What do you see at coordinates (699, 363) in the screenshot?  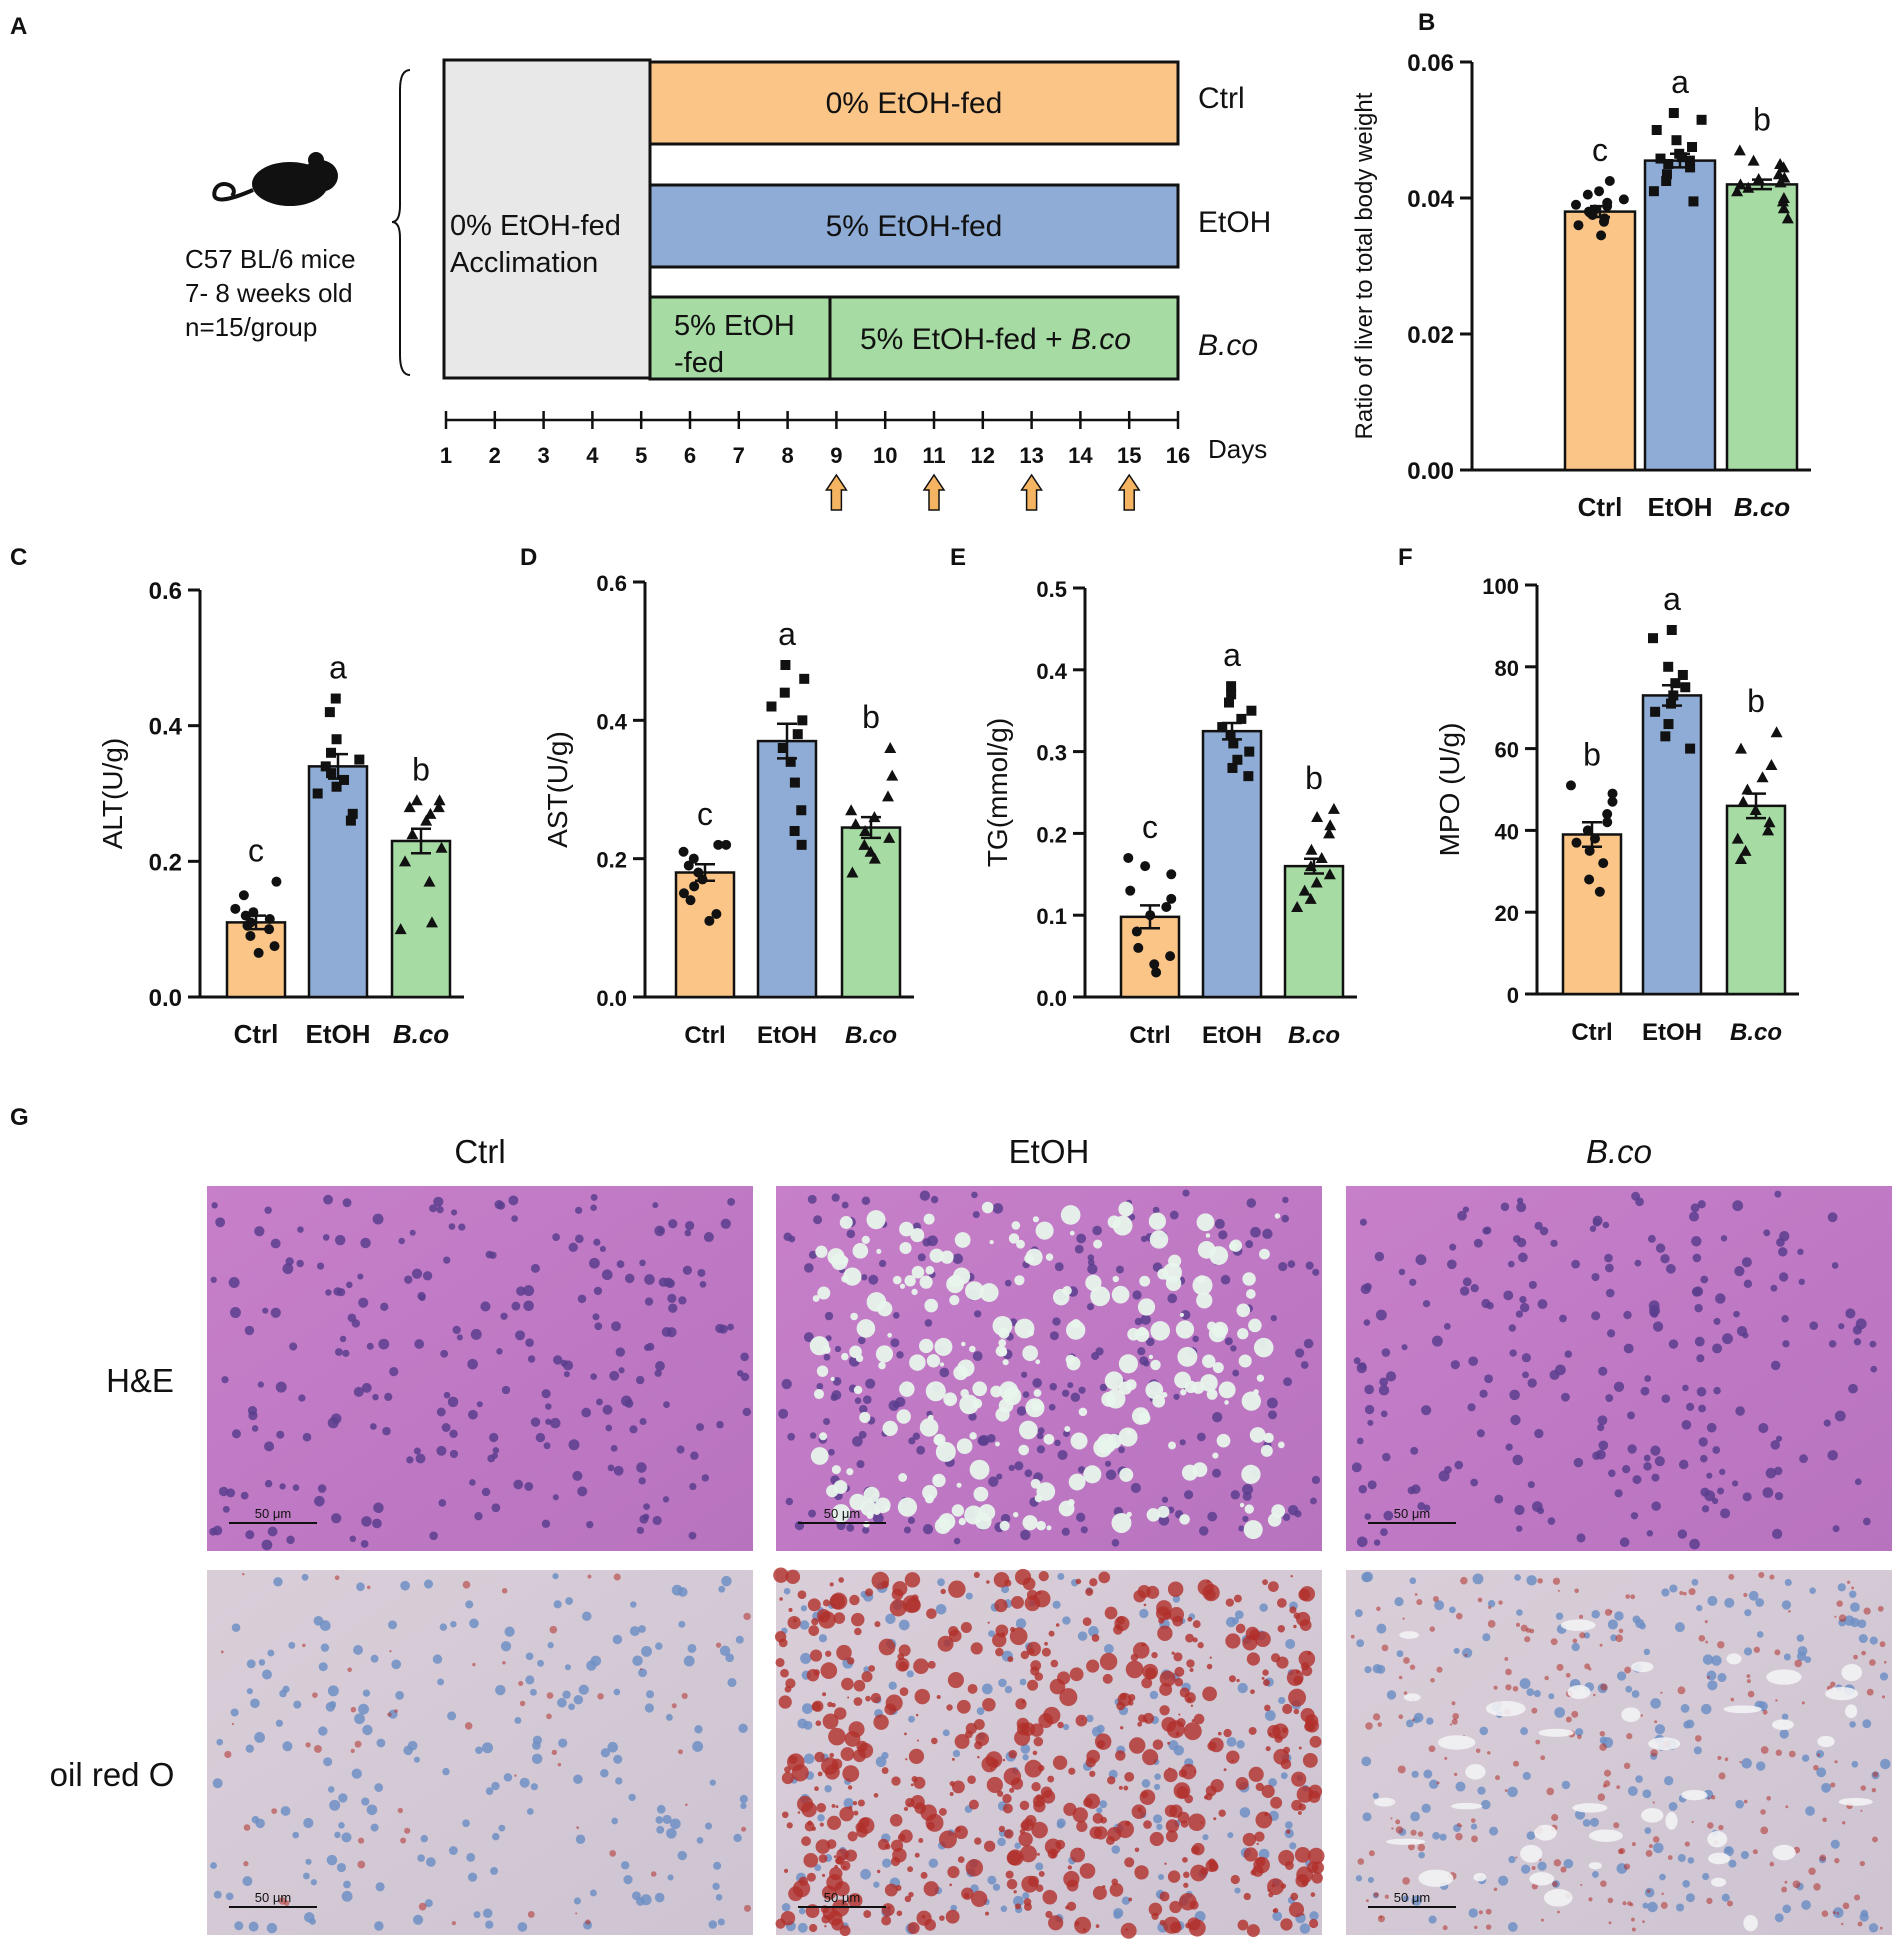 I see `bco-pre-text: -fed` at bounding box center [699, 363].